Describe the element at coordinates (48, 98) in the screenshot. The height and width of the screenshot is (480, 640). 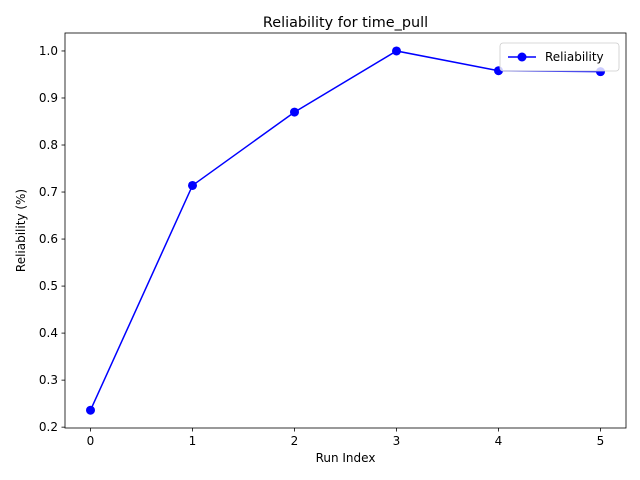
I see `y-tick-label: 0.9` at that location.